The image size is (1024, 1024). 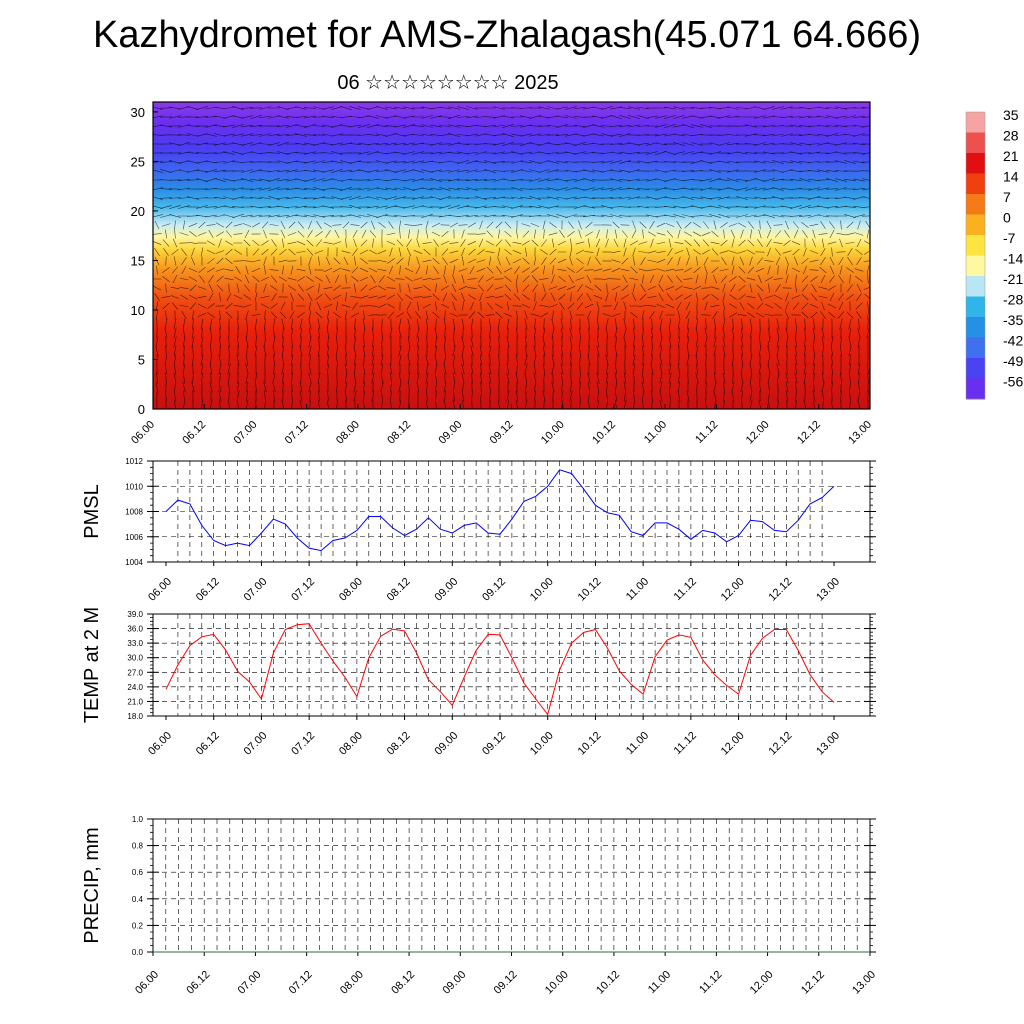 What do you see at coordinates (138, 161) in the screenshot?
I see `y-tick-label: 25` at bounding box center [138, 161].